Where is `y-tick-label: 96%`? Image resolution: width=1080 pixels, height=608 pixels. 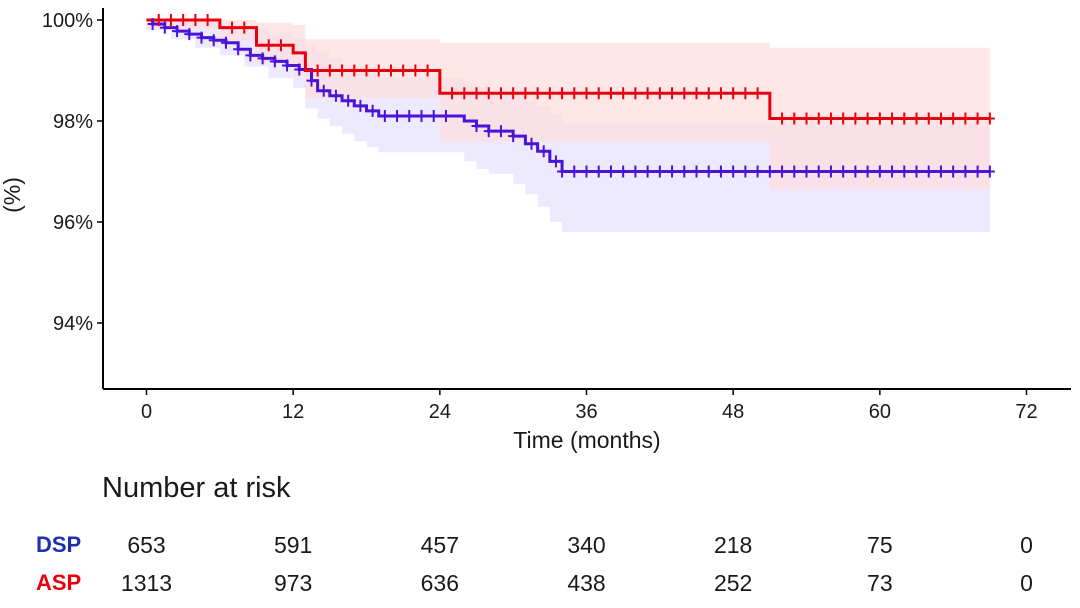 y-tick-label: 96% is located at coordinates (73, 223).